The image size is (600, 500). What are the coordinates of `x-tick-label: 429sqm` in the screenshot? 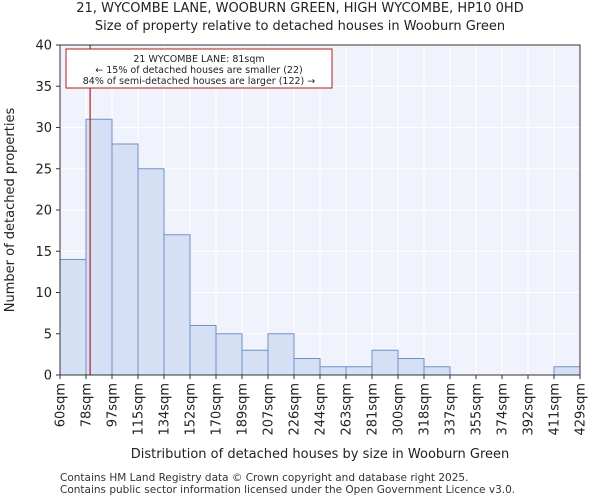 It's located at (581, 409).